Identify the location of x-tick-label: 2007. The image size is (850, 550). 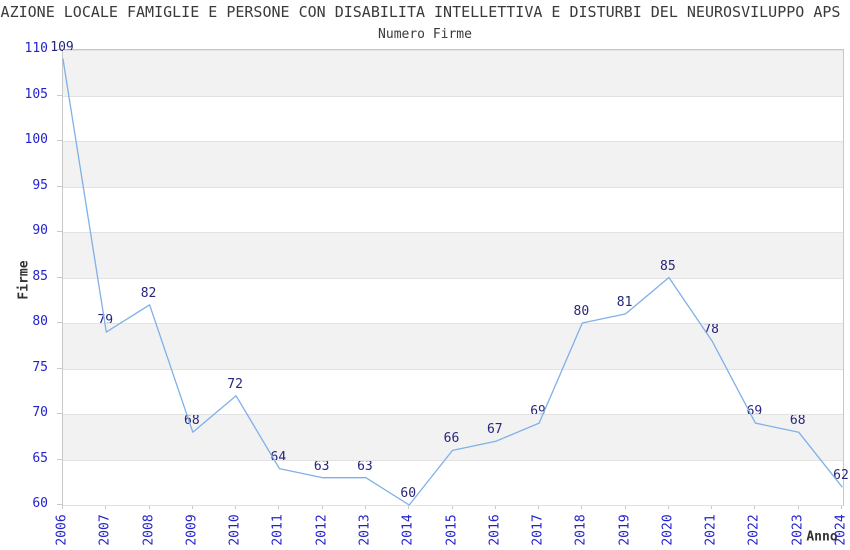
(105, 530).